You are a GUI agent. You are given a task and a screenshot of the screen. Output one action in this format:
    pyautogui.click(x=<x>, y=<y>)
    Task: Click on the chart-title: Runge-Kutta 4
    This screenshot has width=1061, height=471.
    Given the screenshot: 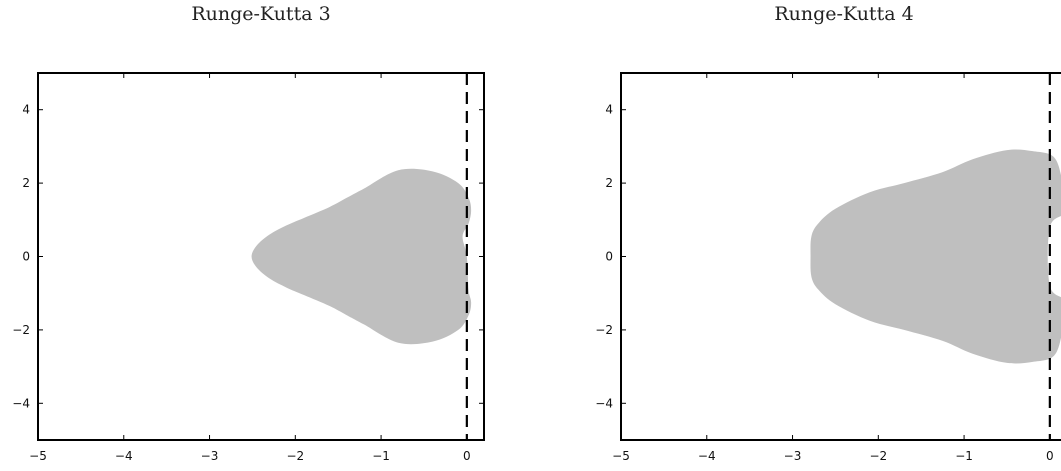 What is the action you would take?
    pyautogui.click(x=843, y=14)
    